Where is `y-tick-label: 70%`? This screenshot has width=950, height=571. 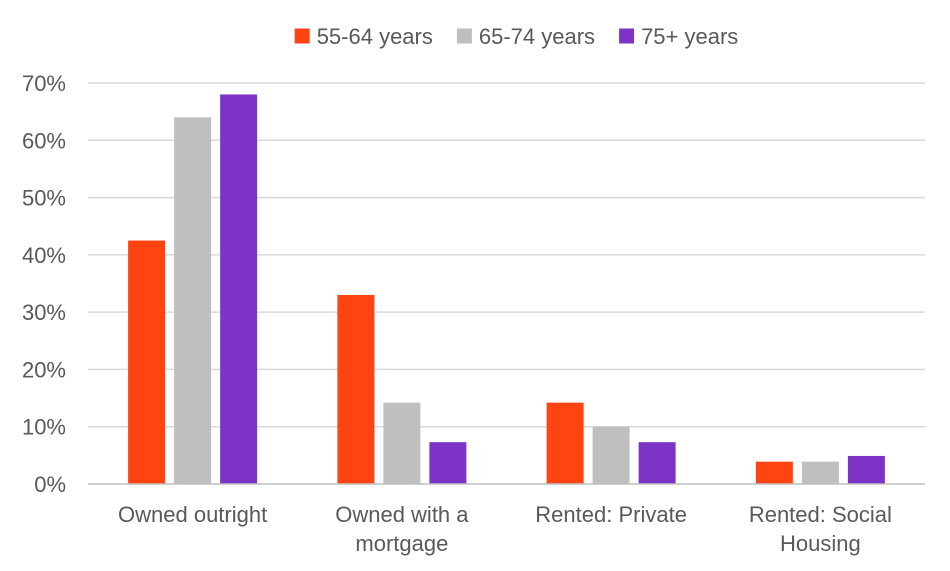
y-tick-label: 70% is located at coordinates (44, 83).